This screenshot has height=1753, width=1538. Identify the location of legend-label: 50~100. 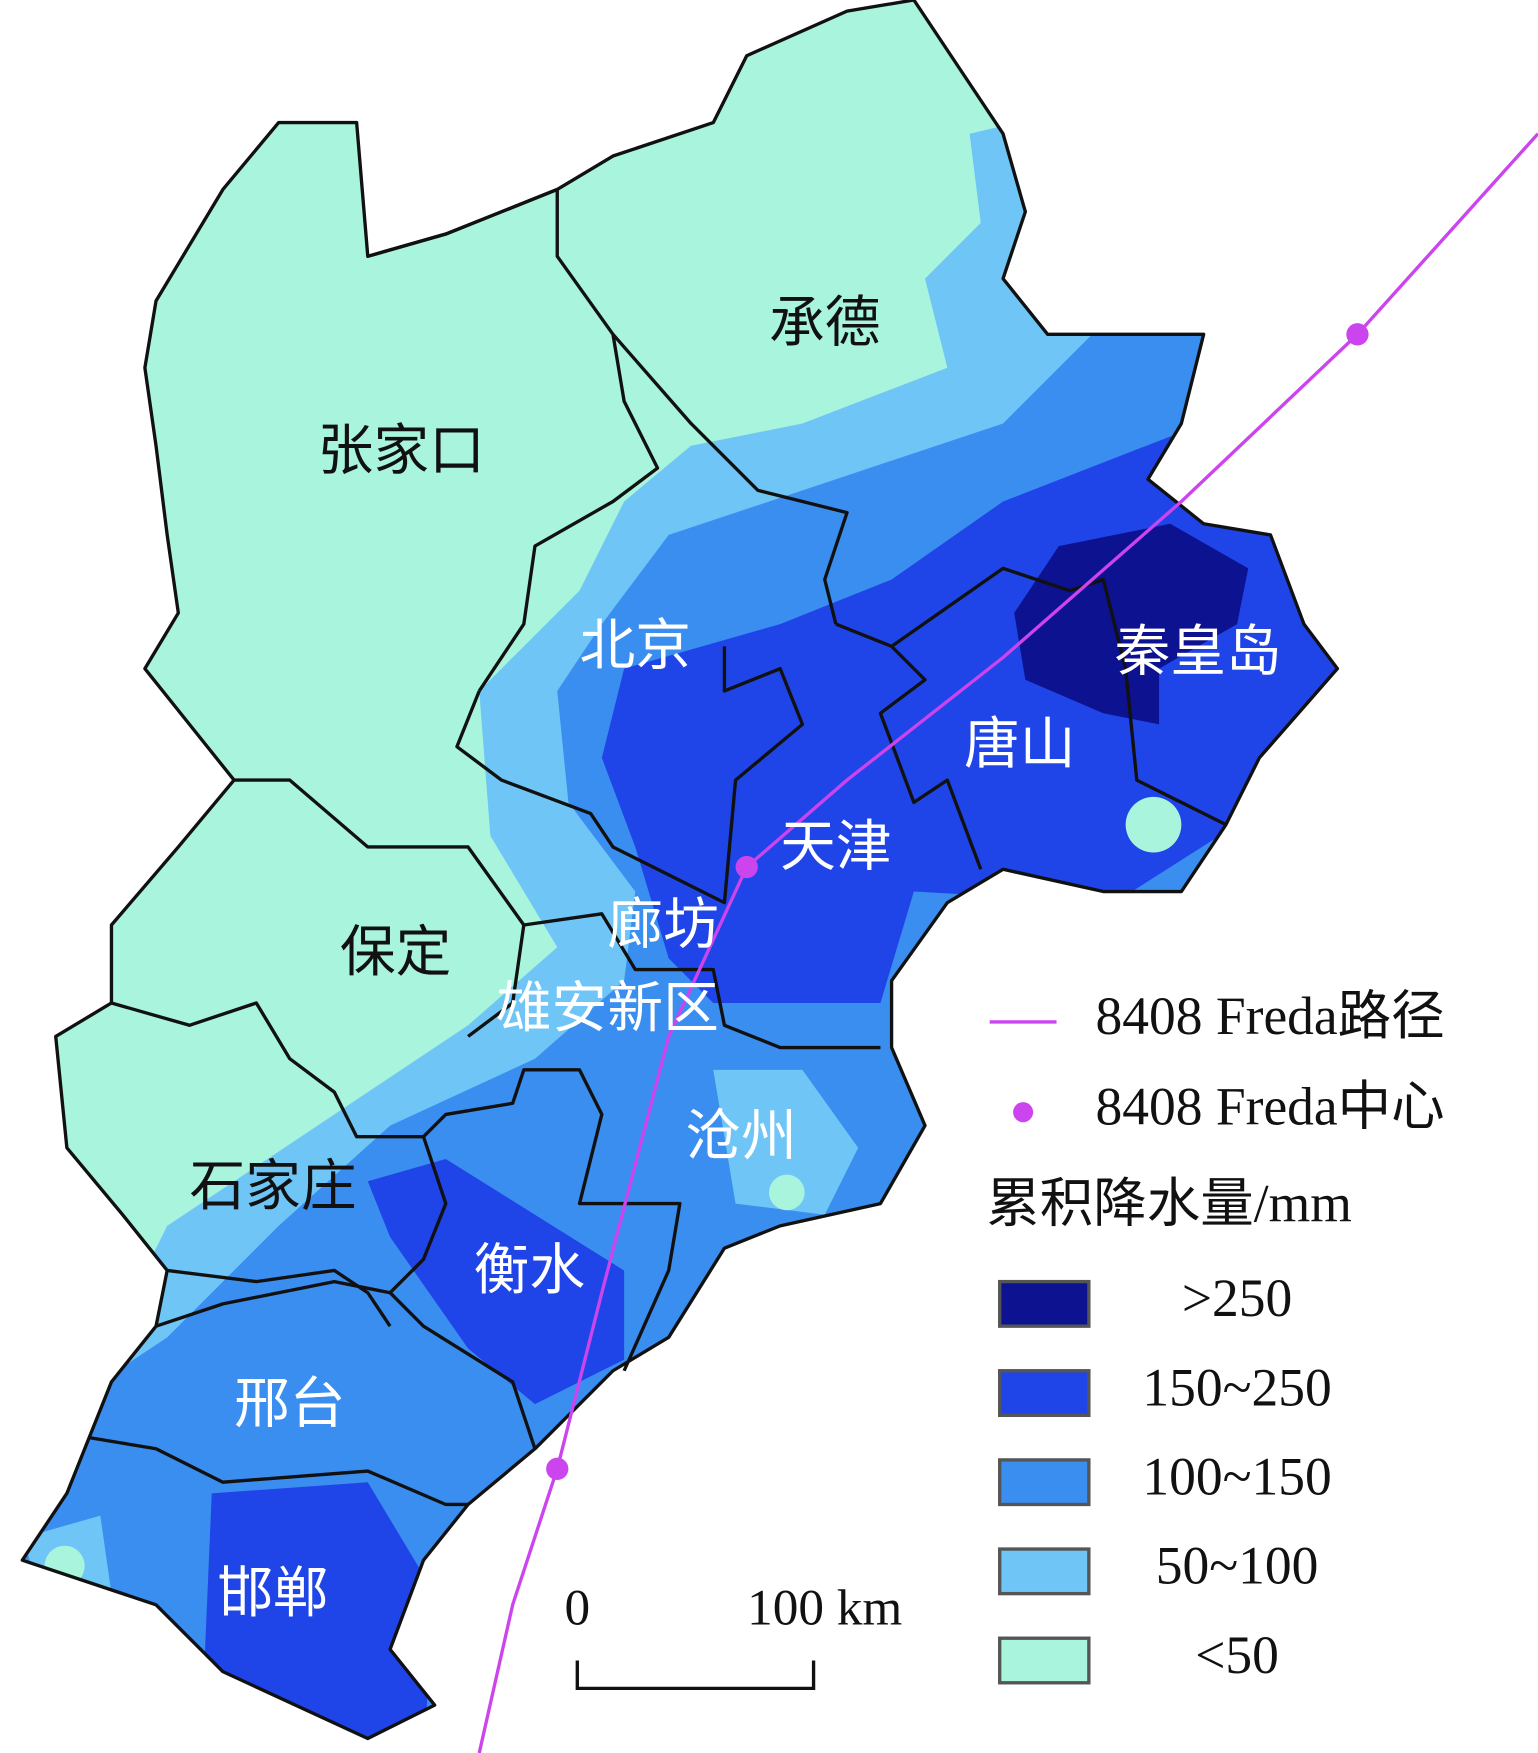
(1237, 1566).